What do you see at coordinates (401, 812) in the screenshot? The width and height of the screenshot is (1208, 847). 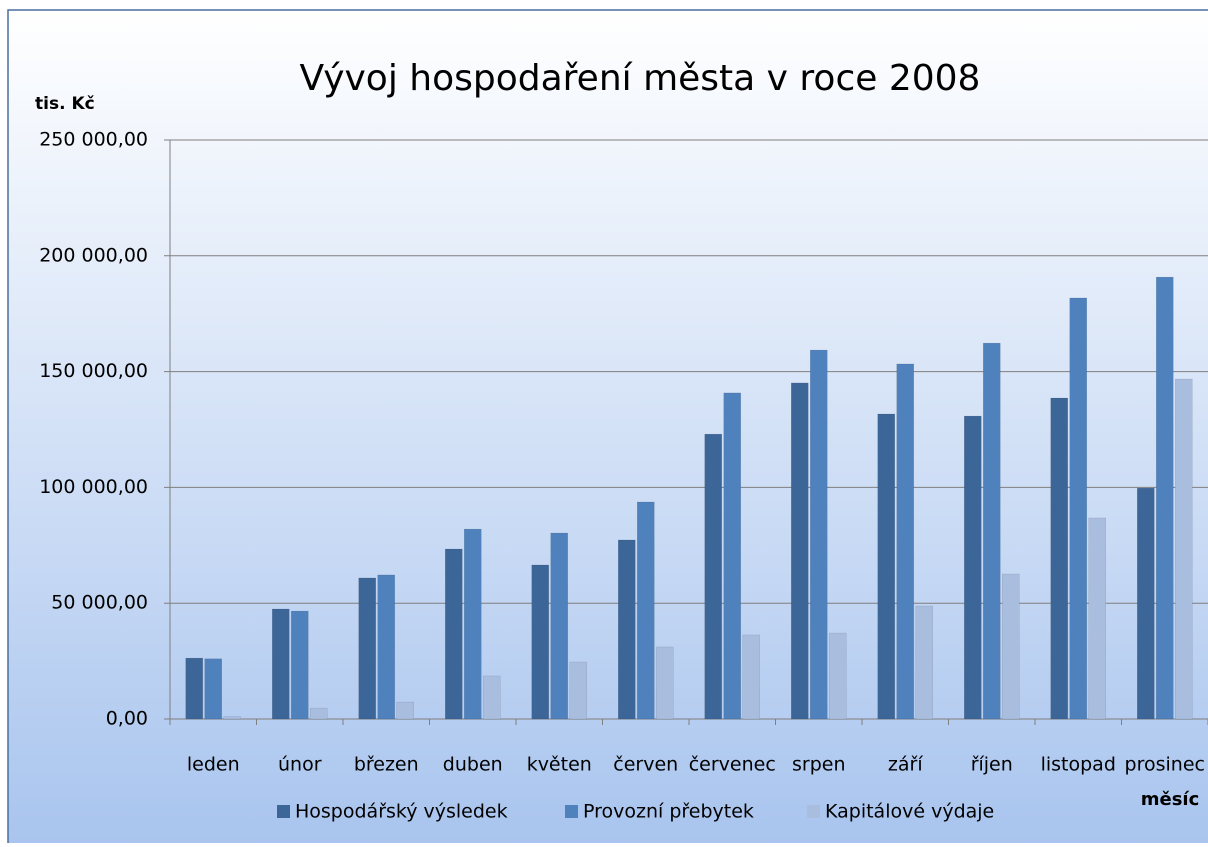 I see `legend-label: Hospodářský výsledek` at bounding box center [401, 812].